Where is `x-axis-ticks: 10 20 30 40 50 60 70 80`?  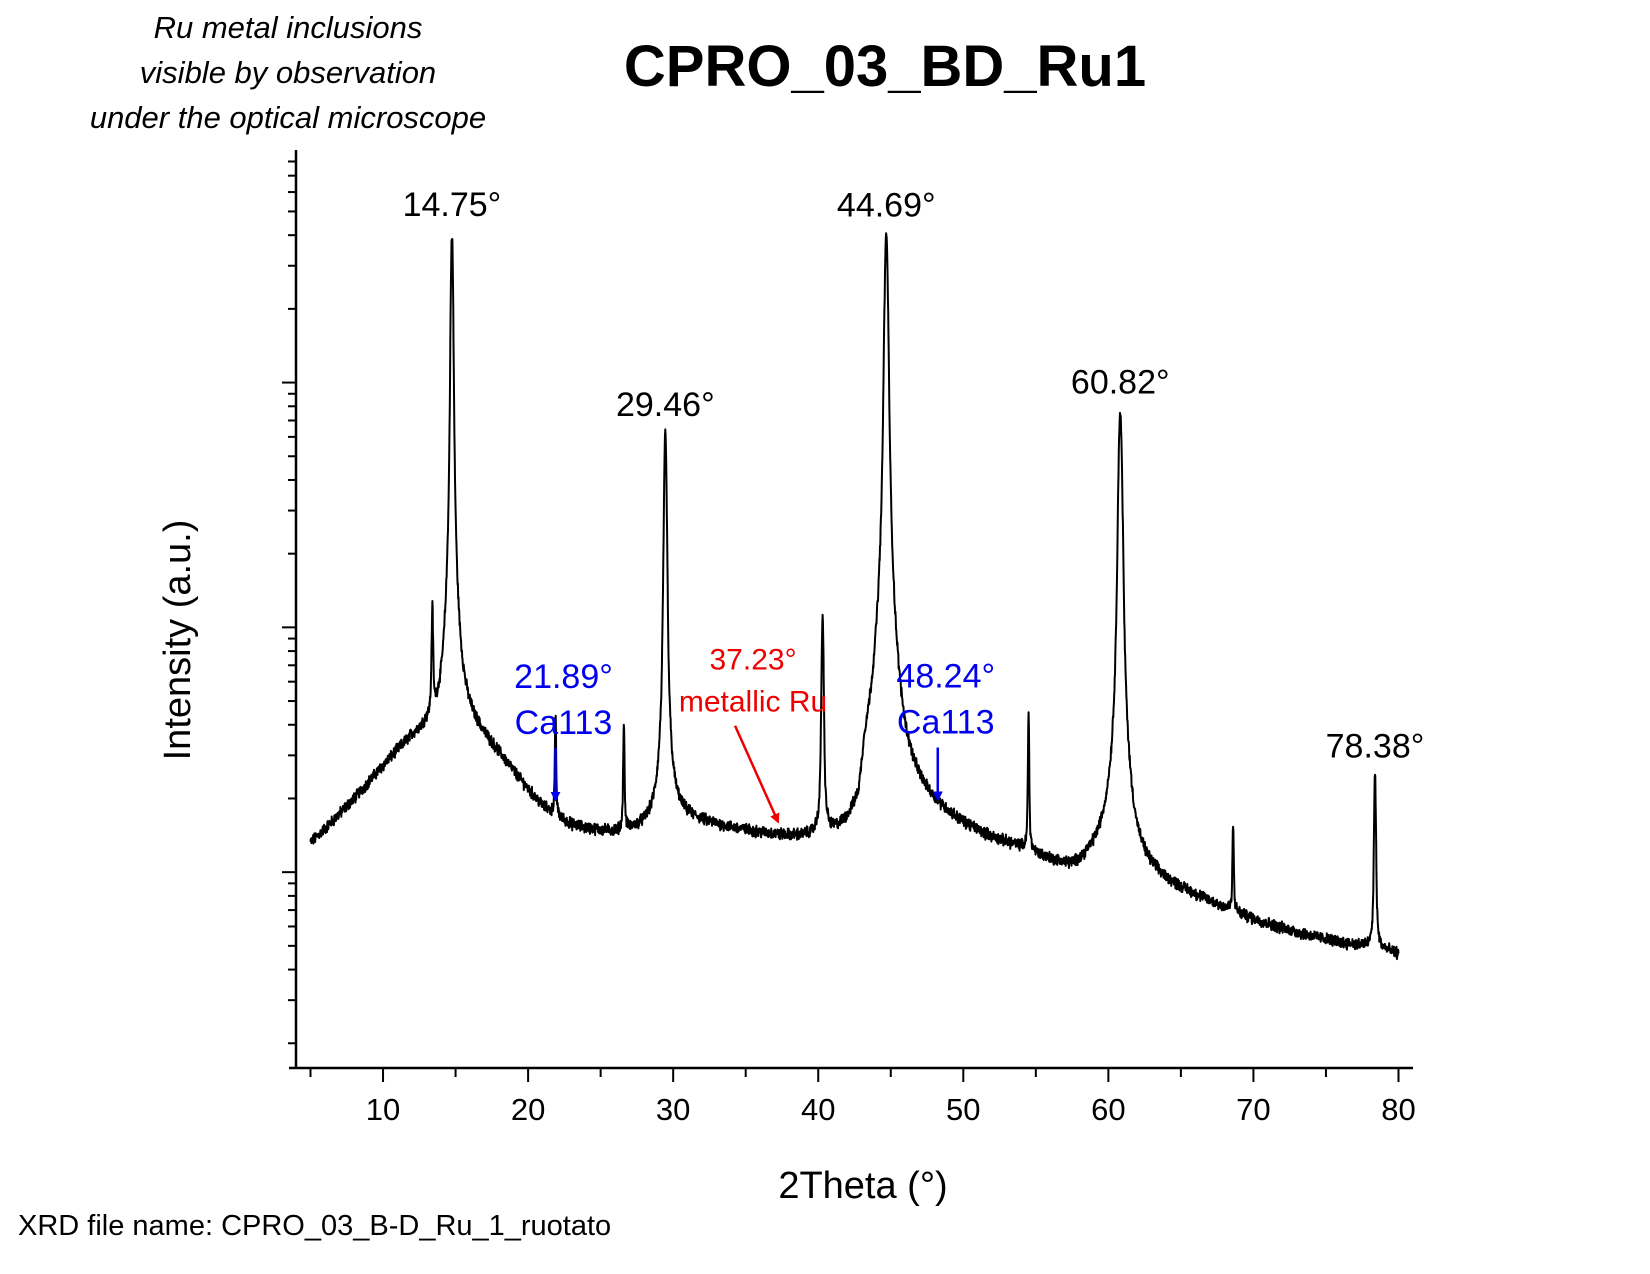 x-axis-ticks: 10 20 30 40 50 60 70 80 is located at coordinates (862, 1097).